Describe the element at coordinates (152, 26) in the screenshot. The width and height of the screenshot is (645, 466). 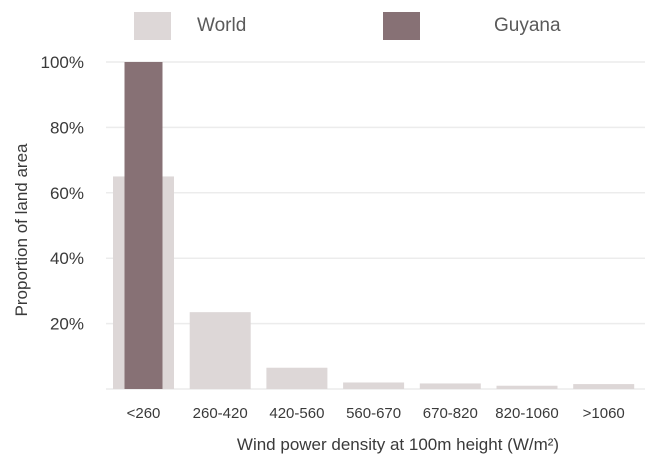
I see `legend-swatch-world` at that location.